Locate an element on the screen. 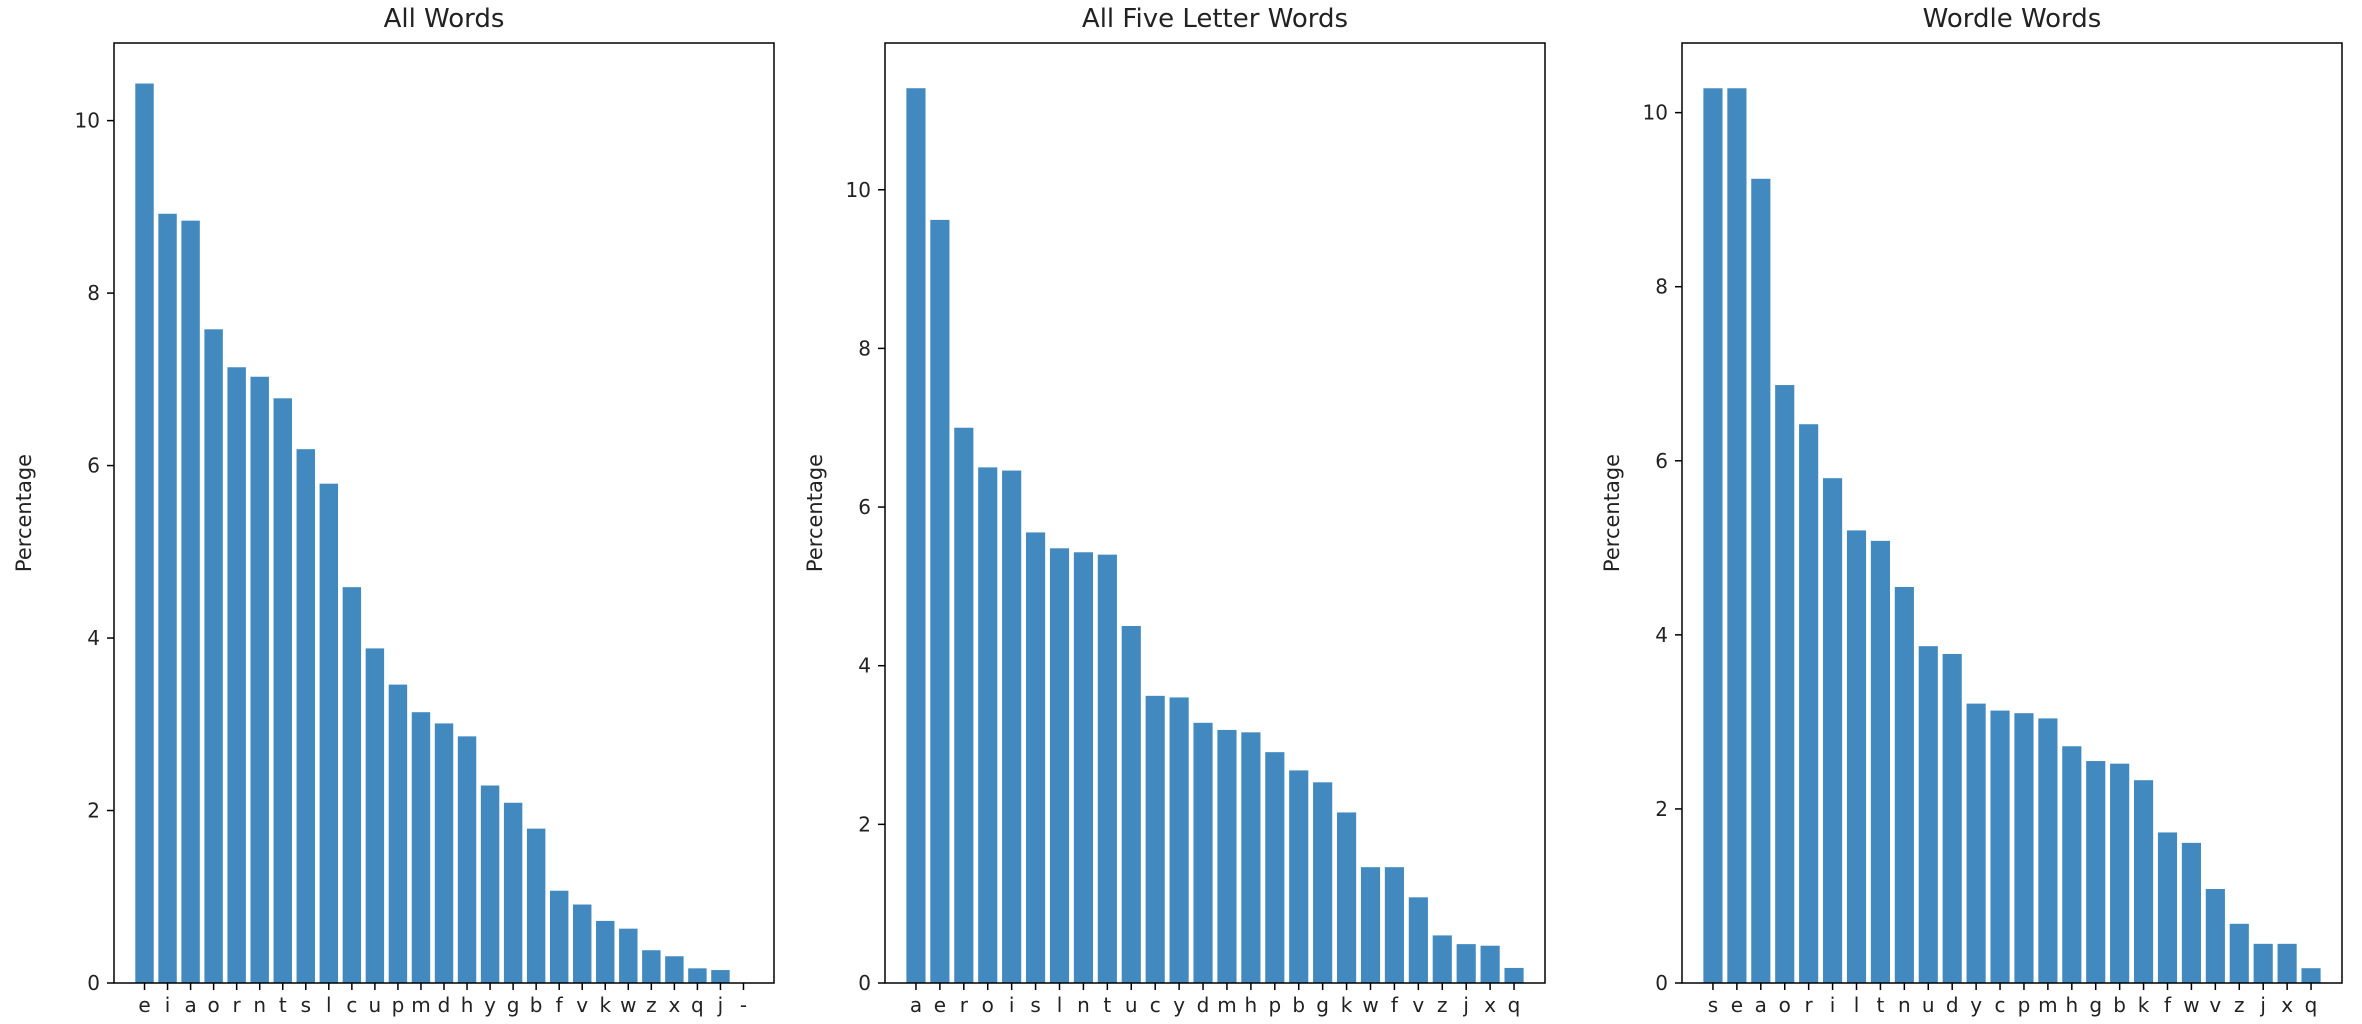  bar-a is located at coordinates (916, 536).